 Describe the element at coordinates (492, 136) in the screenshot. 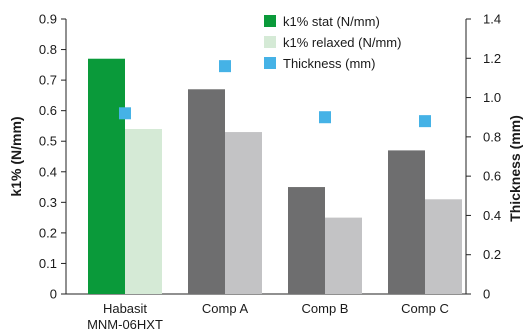

I see `right-tick-label: 0.8` at that location.